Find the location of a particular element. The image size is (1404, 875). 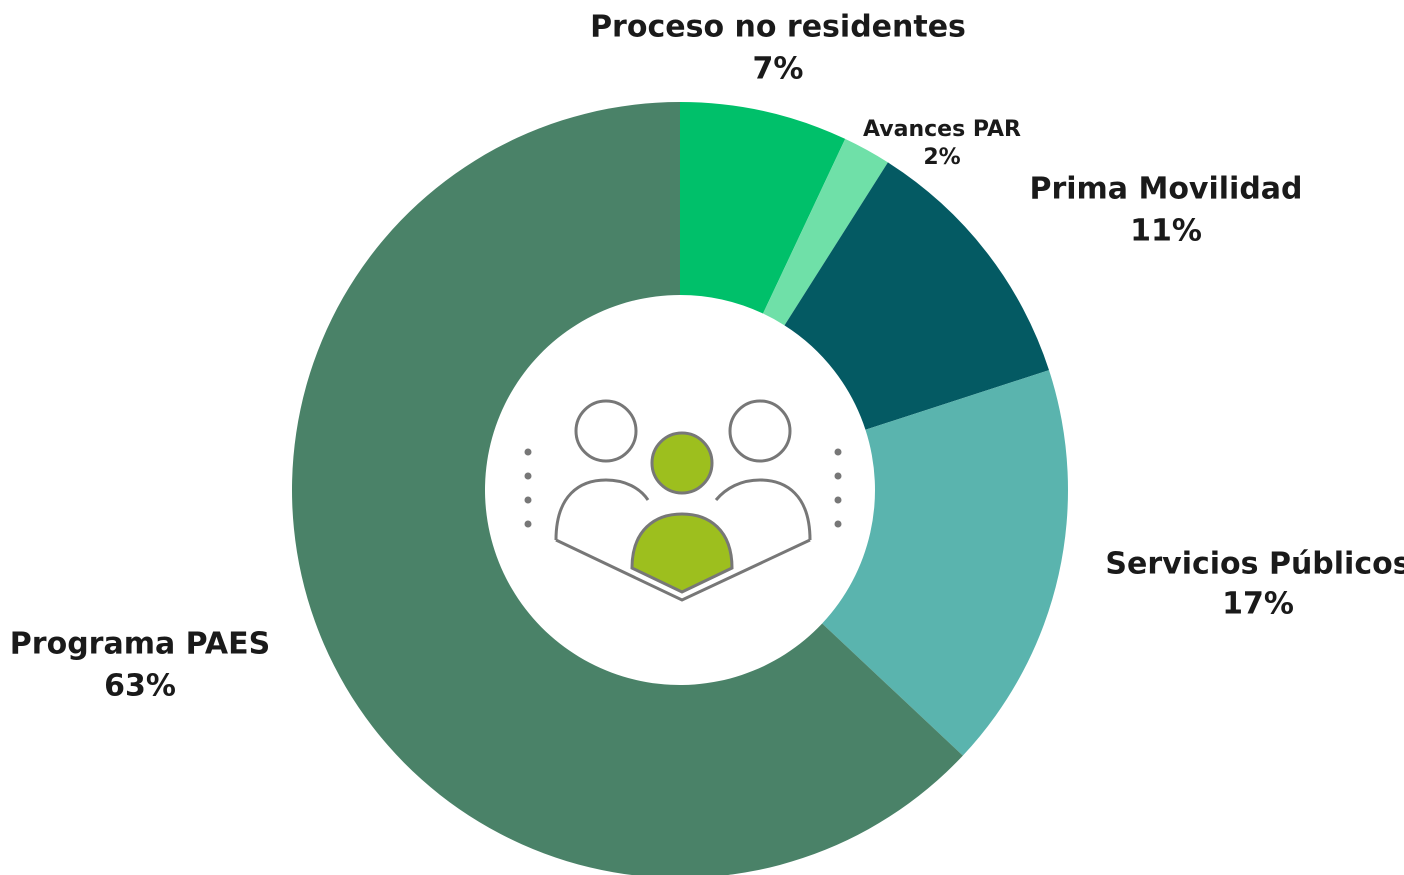

slice-value-label: 17% is located at coordinates (1258, 604).